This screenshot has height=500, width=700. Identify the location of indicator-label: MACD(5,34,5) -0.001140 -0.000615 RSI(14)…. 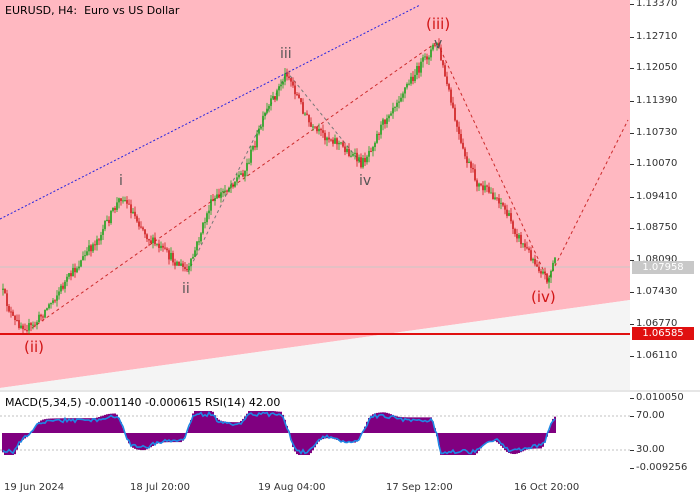
(143, 402).